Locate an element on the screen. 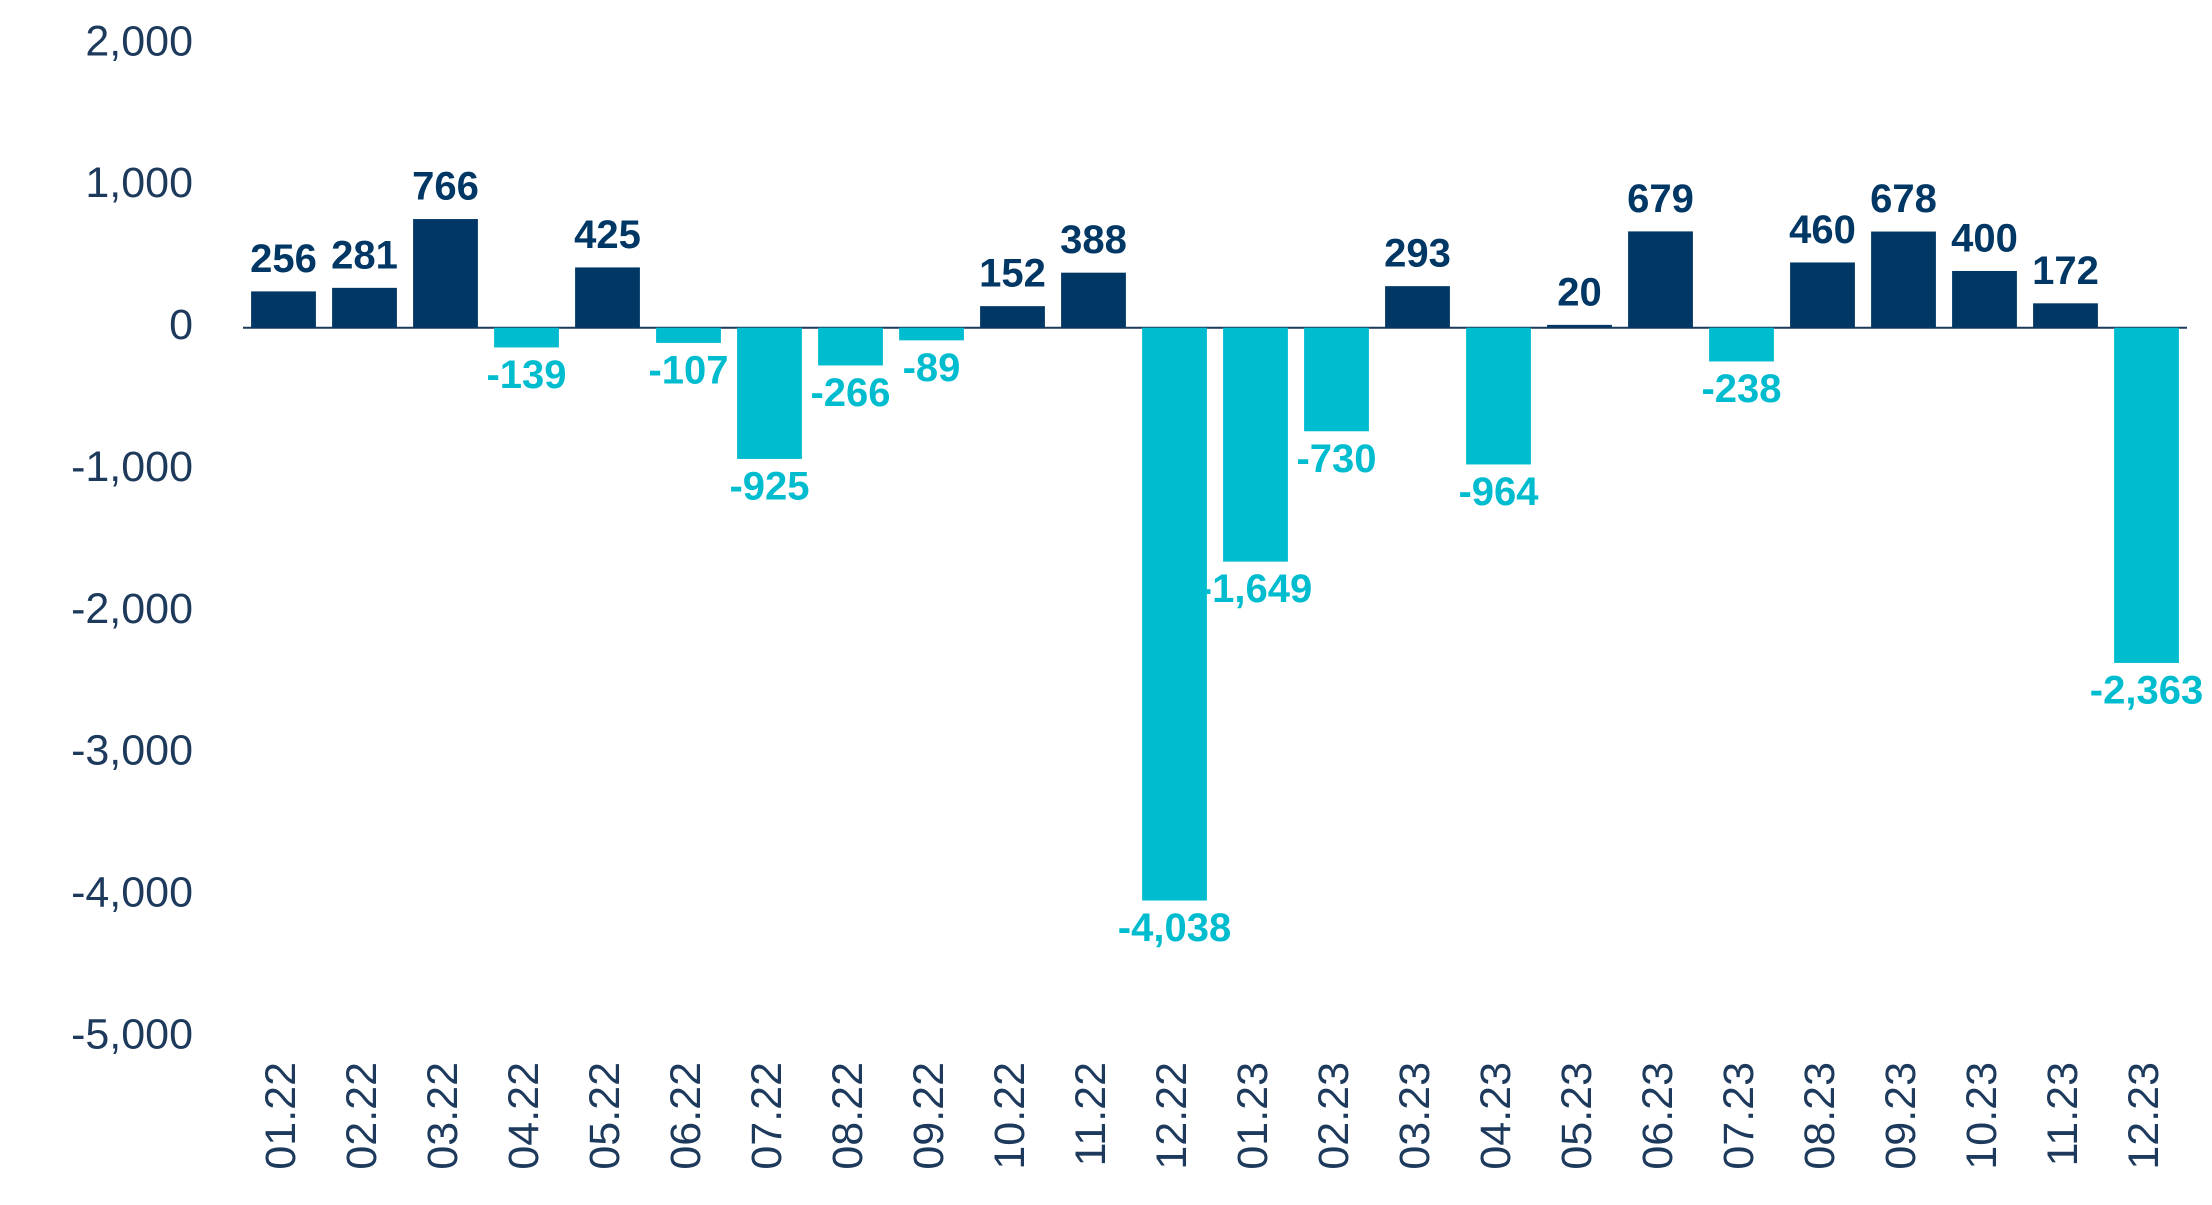 This screenshot has width=2212, height=1205. x-tick-label: 01.23 is located at coordinates (1253, 1116).